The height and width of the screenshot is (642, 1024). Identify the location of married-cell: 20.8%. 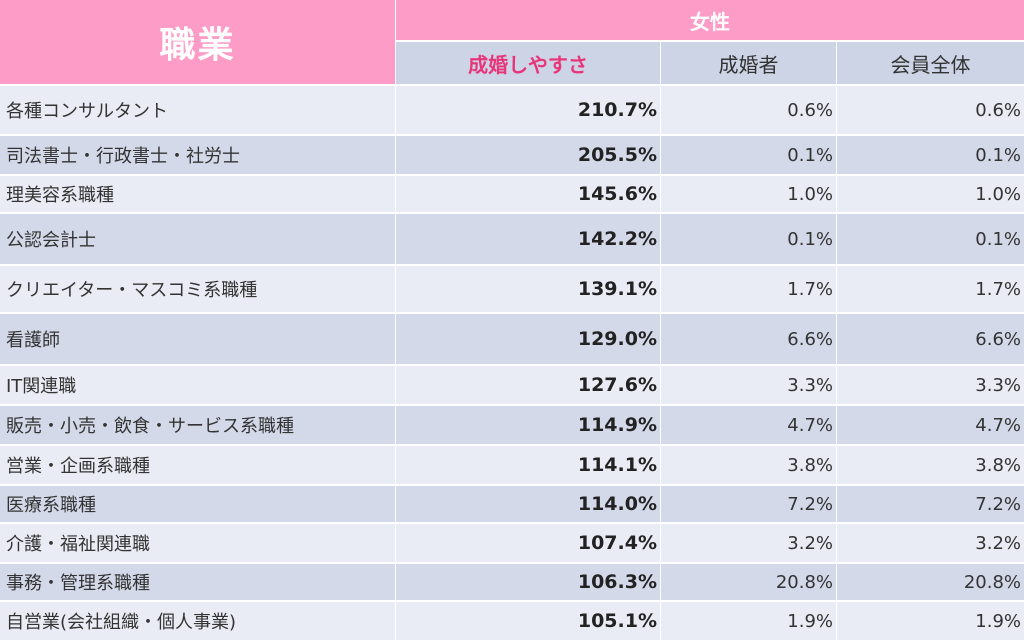
(749, 583).